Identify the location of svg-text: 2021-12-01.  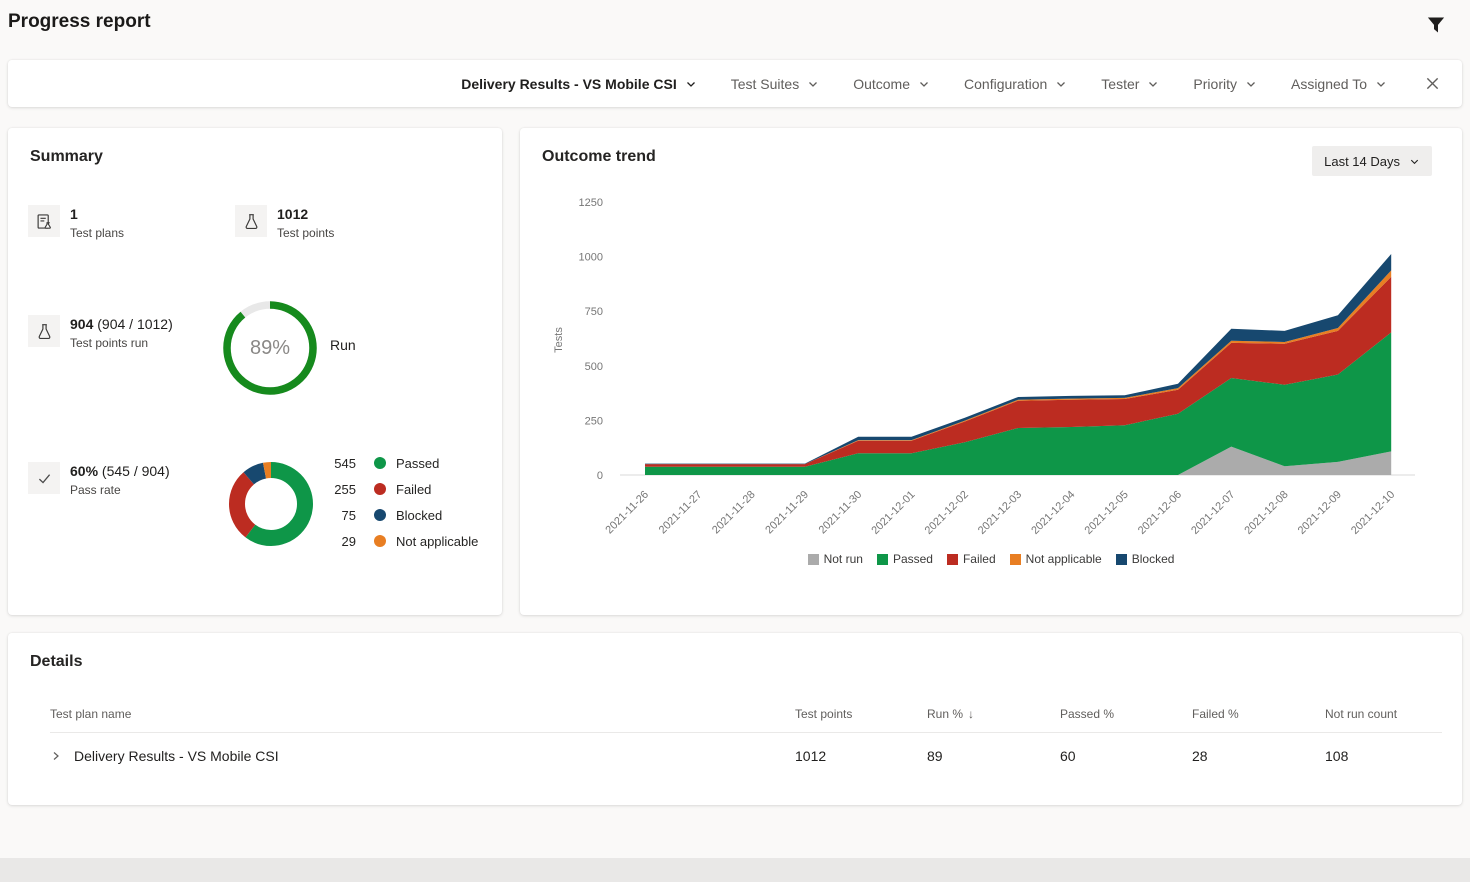
(893, 513).